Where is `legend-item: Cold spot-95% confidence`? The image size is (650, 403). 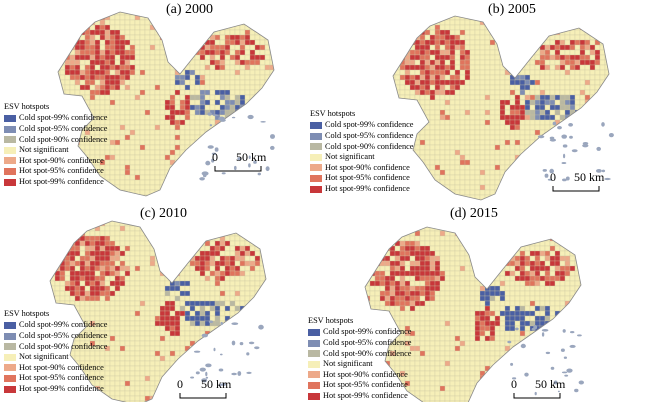
legend-item: Cold spot-95% confidence is located at coordinates (55, 129).